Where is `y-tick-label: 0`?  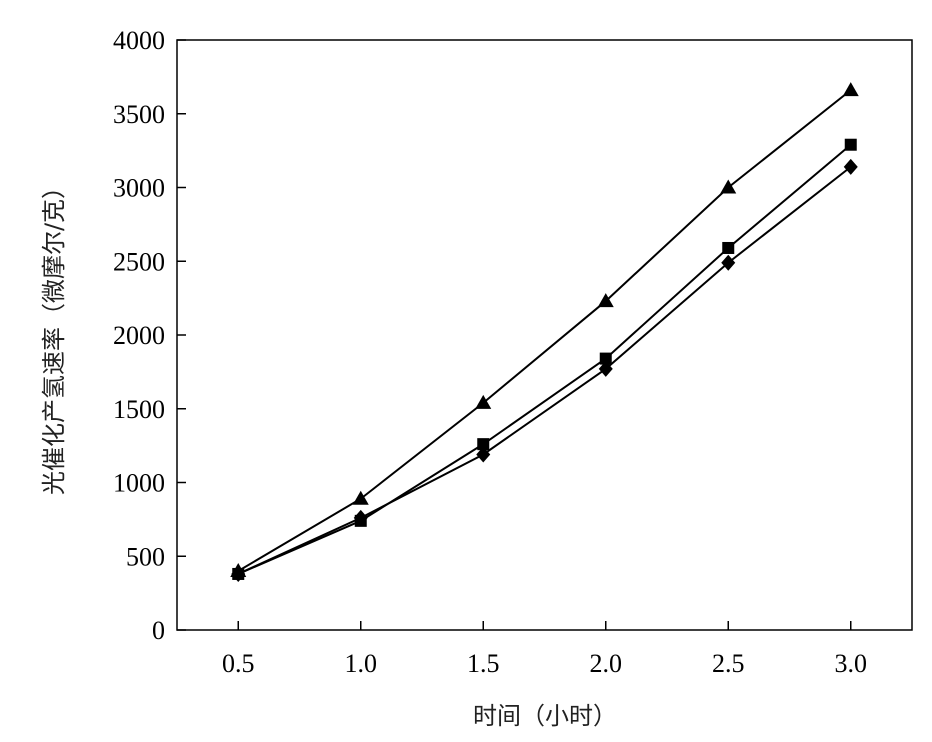
y-tick-label: 0 is located at coordinates (158, 630).